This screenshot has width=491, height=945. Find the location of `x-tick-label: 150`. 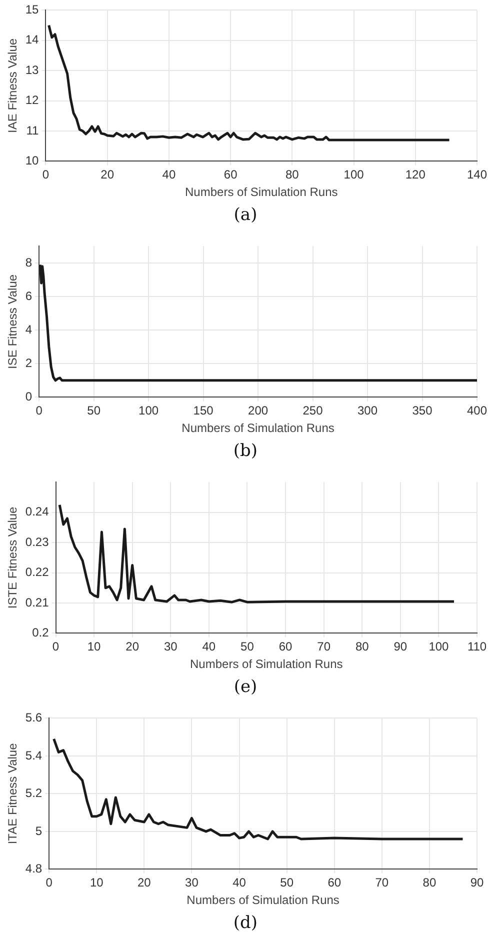

x-tick-label: 150 is located at coordinates (203, 411).